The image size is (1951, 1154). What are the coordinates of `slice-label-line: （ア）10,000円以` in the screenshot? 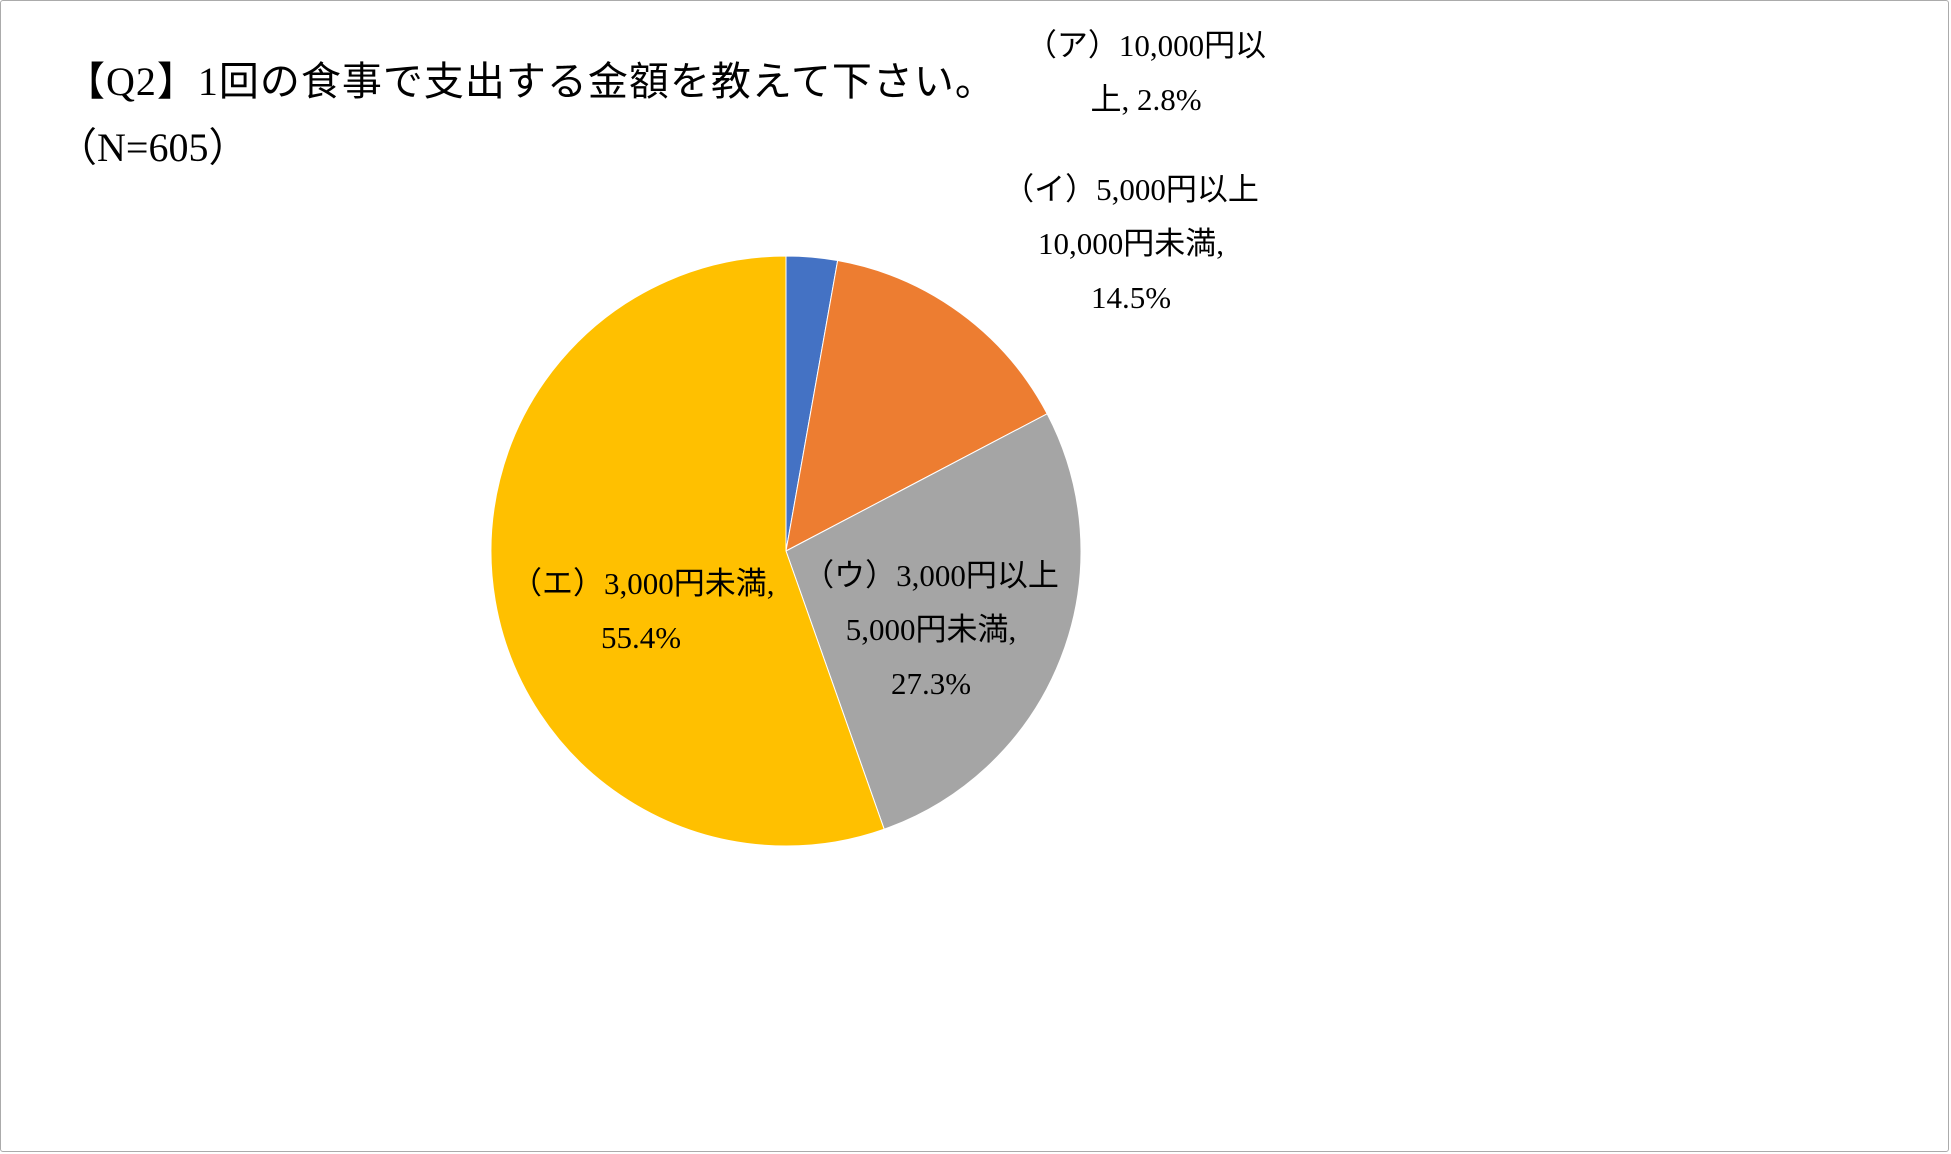 It's located at (1146, 45).